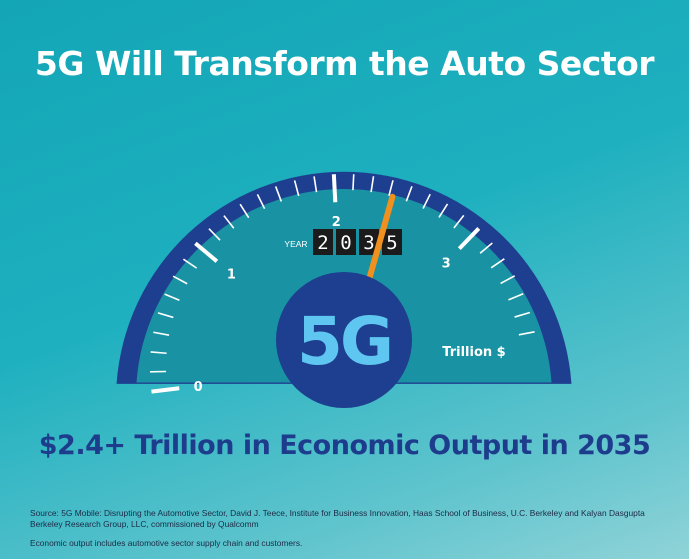 Image resolution: width=689 pixels, height=559 pixels. I want to click on gauge-unit-label: Trillion $, so click(473, 352).